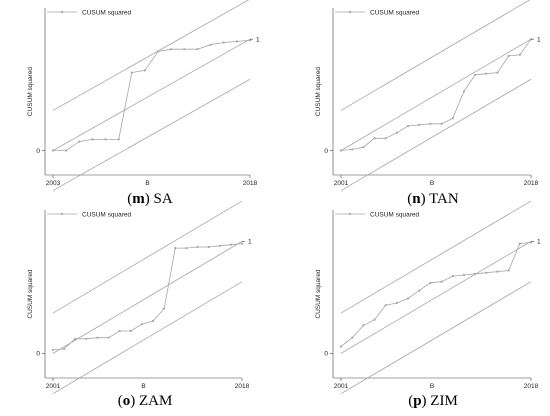 The width and height of the screenshot is (550, 416). Describe the element at coordinates (145, 401) in the screenshot. I see `caption-panel-o: (o) ZAM` at that location.